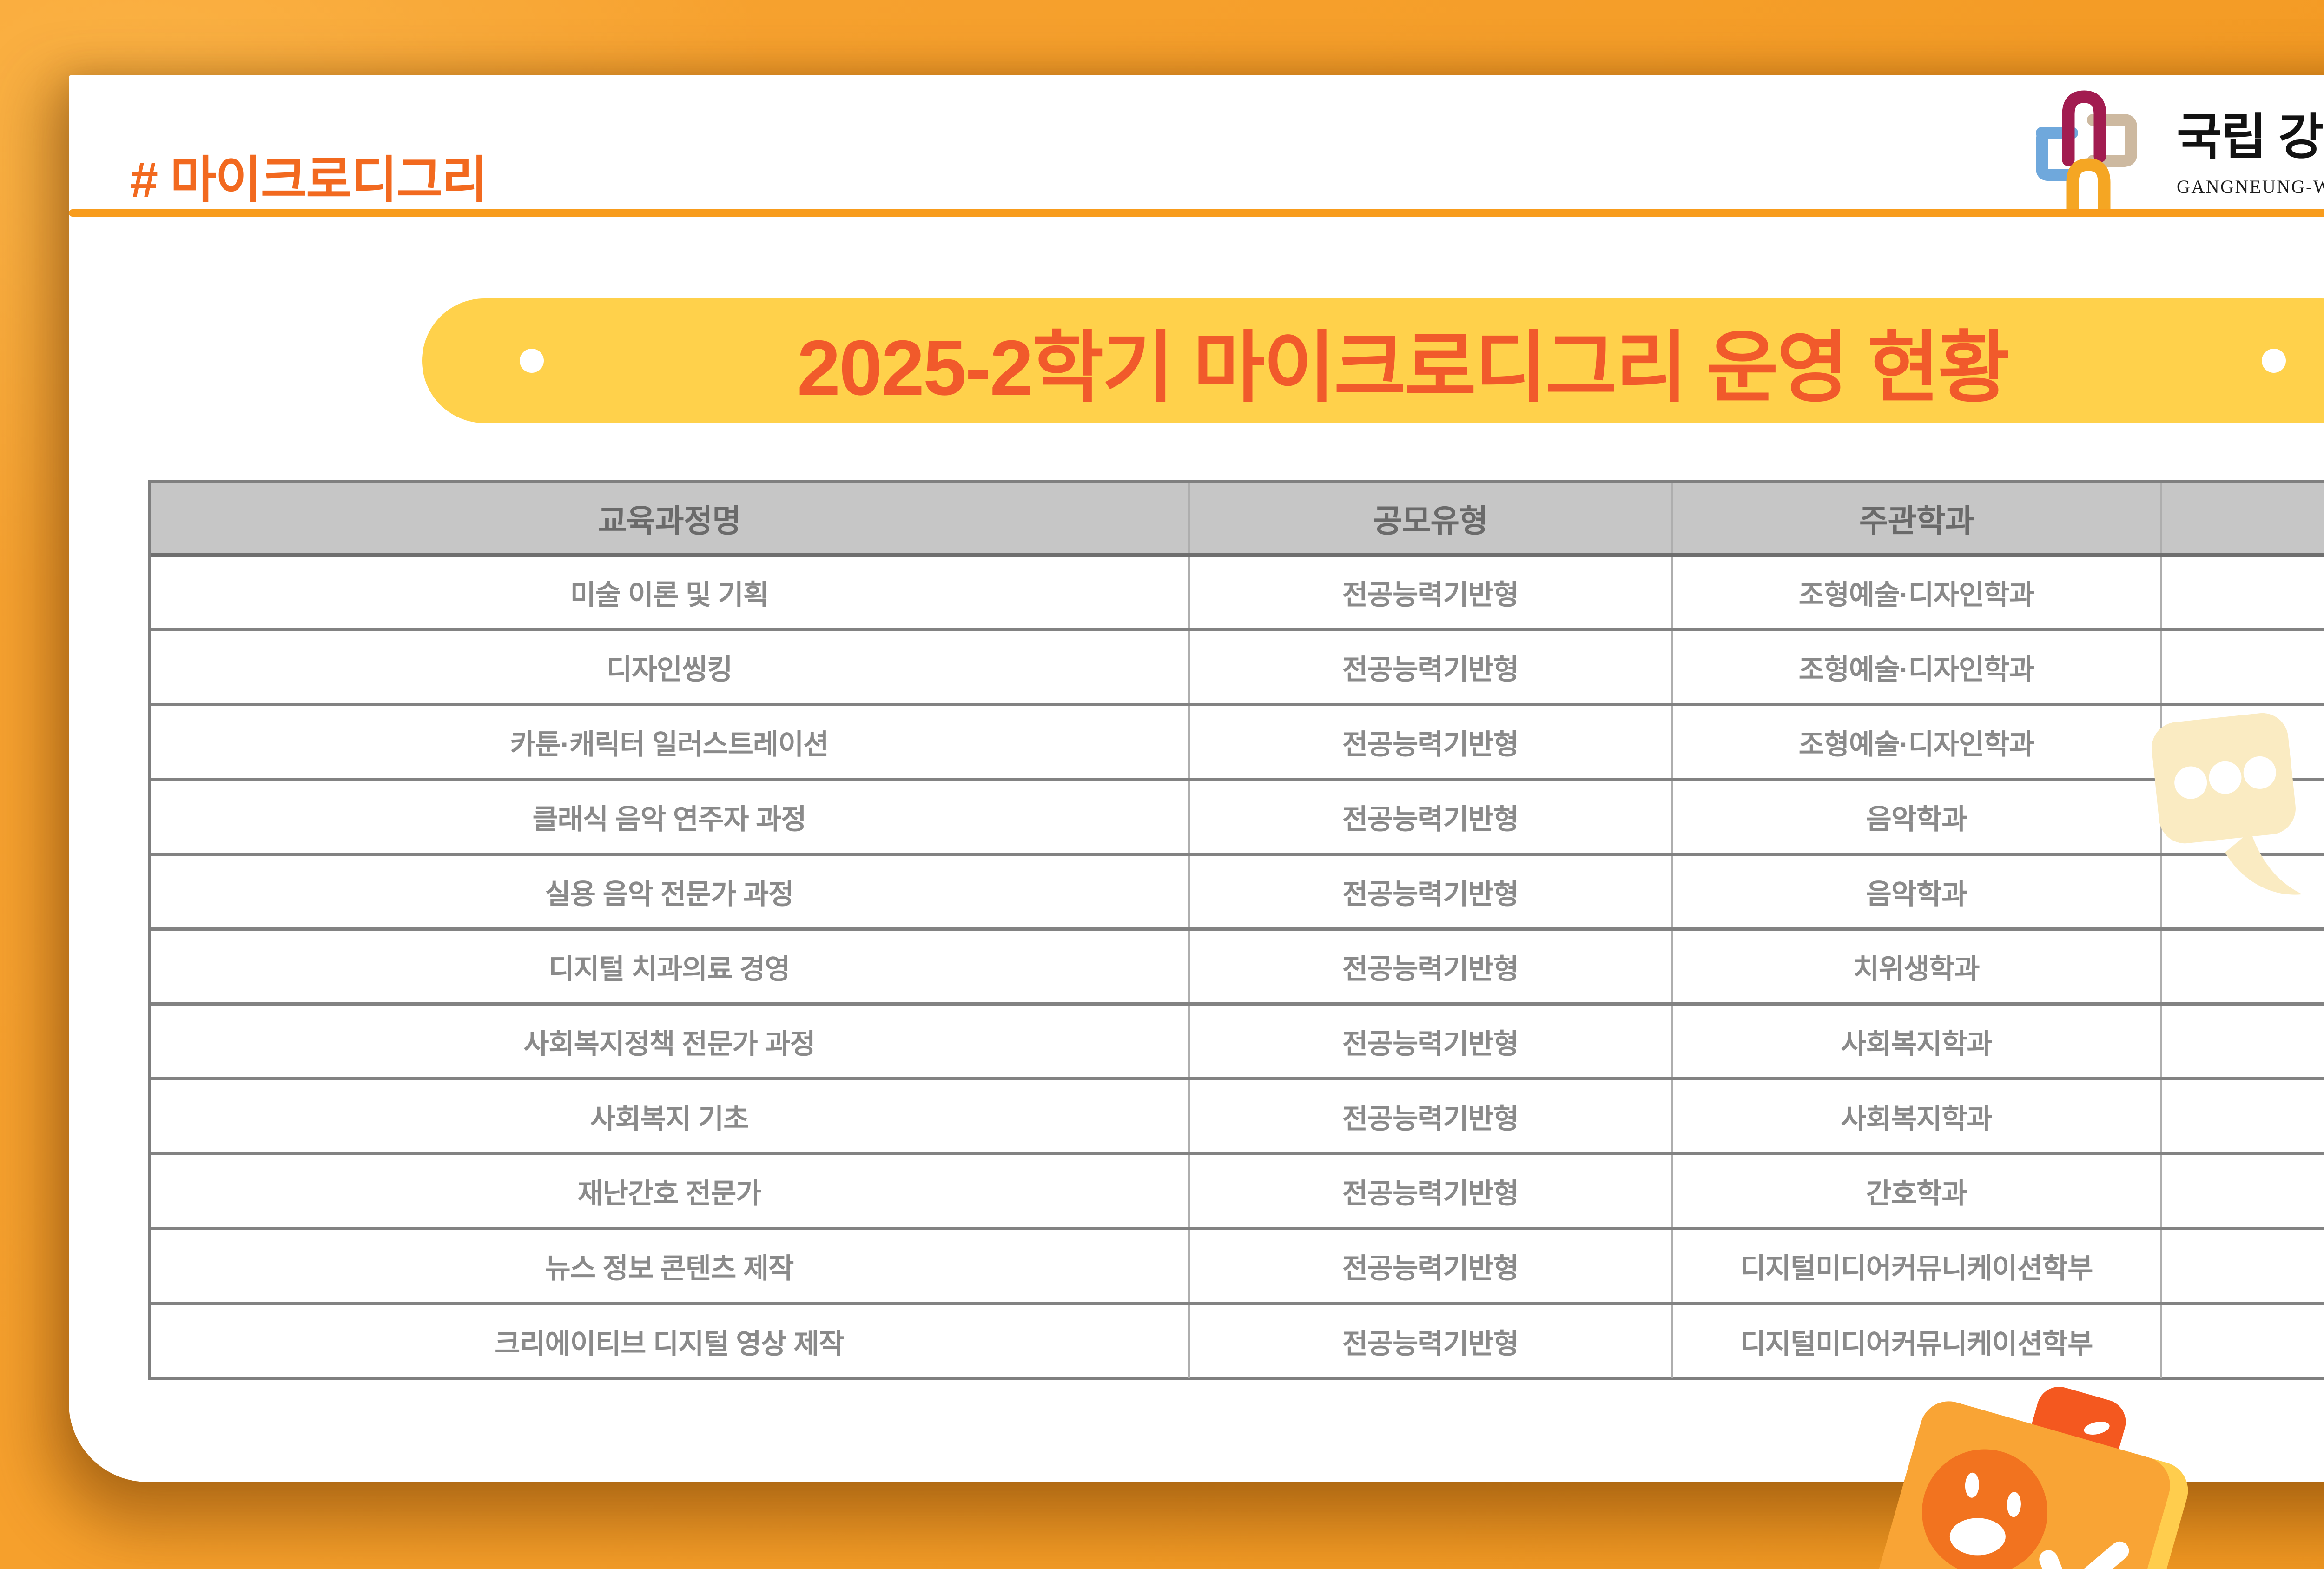 The image size is (2324, 1569). I want to click on table-row: 사회복지정책 전문가 과정전공능력기반형사회복지학과12학점, so click(1237, 1040).